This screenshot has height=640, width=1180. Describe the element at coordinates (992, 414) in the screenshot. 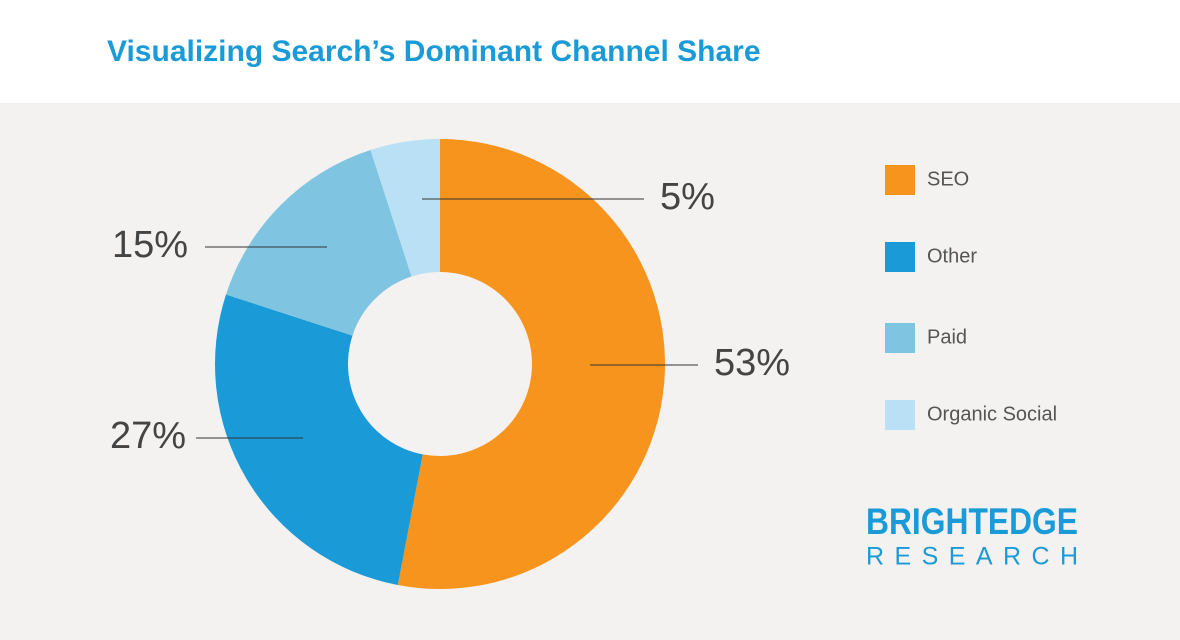

I see `legend-label: Organic Social` at that location.